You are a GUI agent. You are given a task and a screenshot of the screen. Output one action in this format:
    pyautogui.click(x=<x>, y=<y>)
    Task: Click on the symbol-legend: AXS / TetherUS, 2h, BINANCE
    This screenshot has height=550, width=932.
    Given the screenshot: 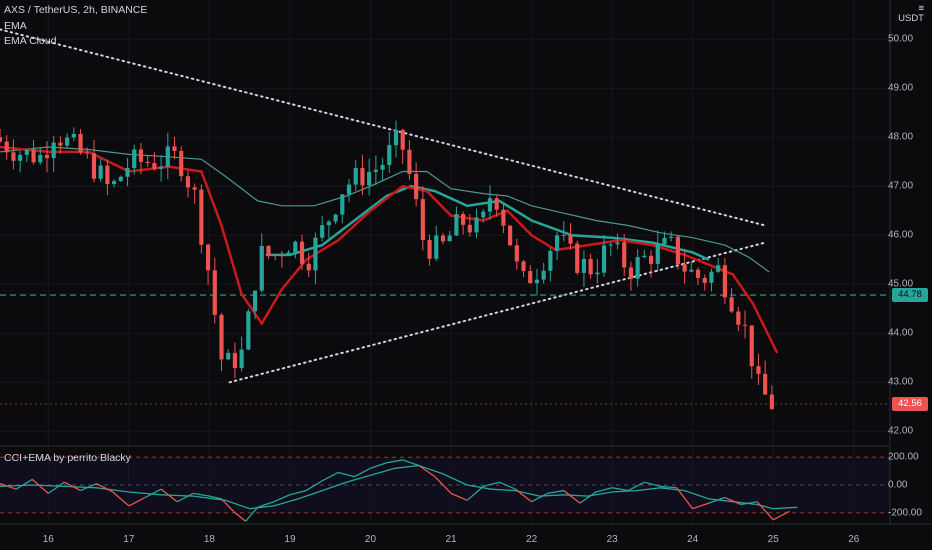 What is the action you would take?
    pyautogui.click(x=76, y=10)
    